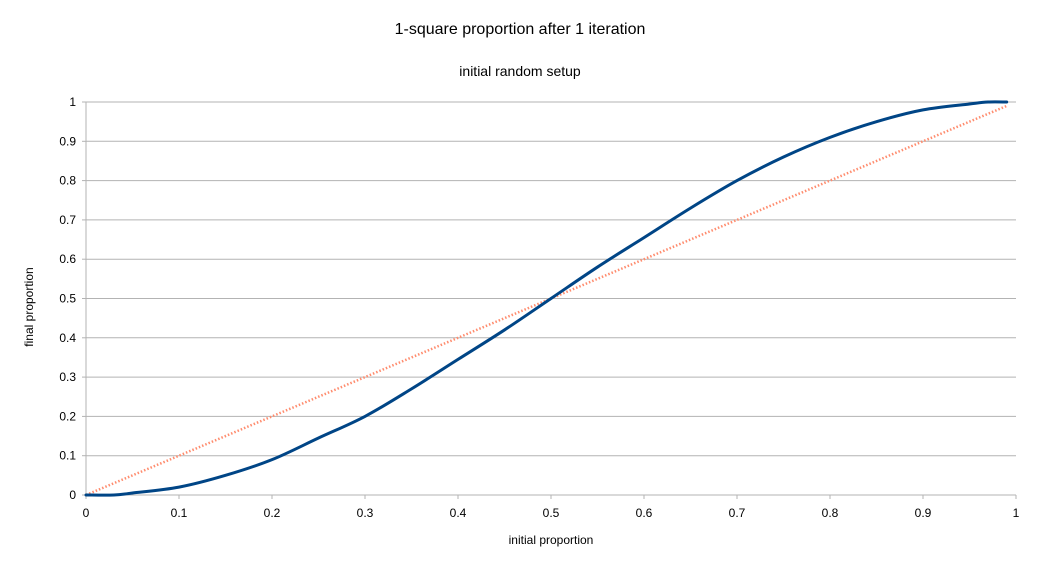 The image size is (1040, 568). What do you see at coordinates (67, 377) in the screenshot?
I see `y-tick-label: 0.3` at bounding box center [67, 377].